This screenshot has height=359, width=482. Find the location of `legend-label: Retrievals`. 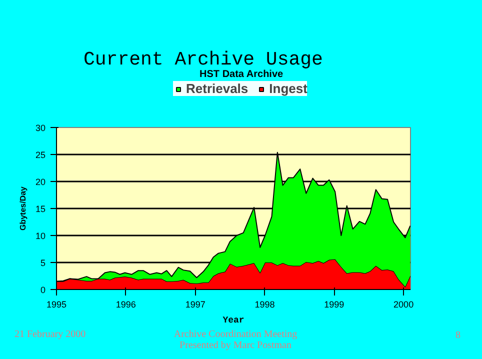

legend-label: Retrievals is located at coordinates (217, 88).